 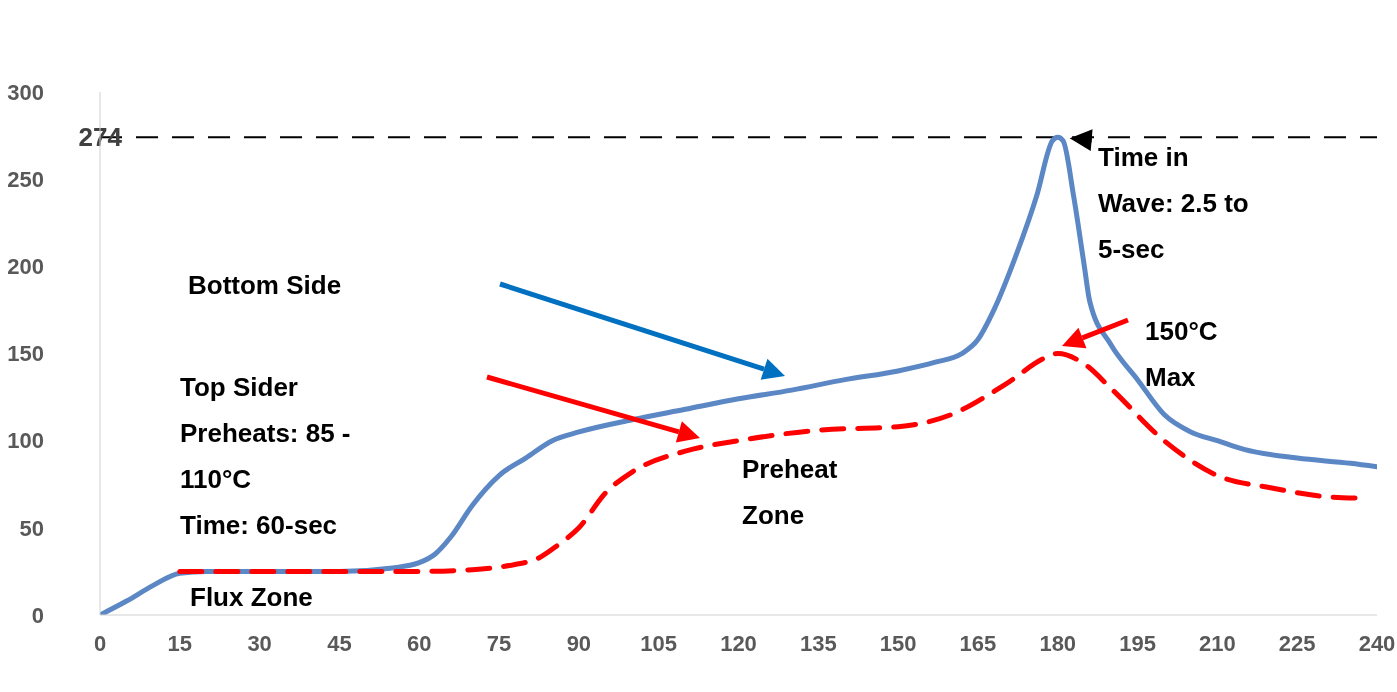 I want to click on annotation: Flux Zone, so click(x=251, y=597).